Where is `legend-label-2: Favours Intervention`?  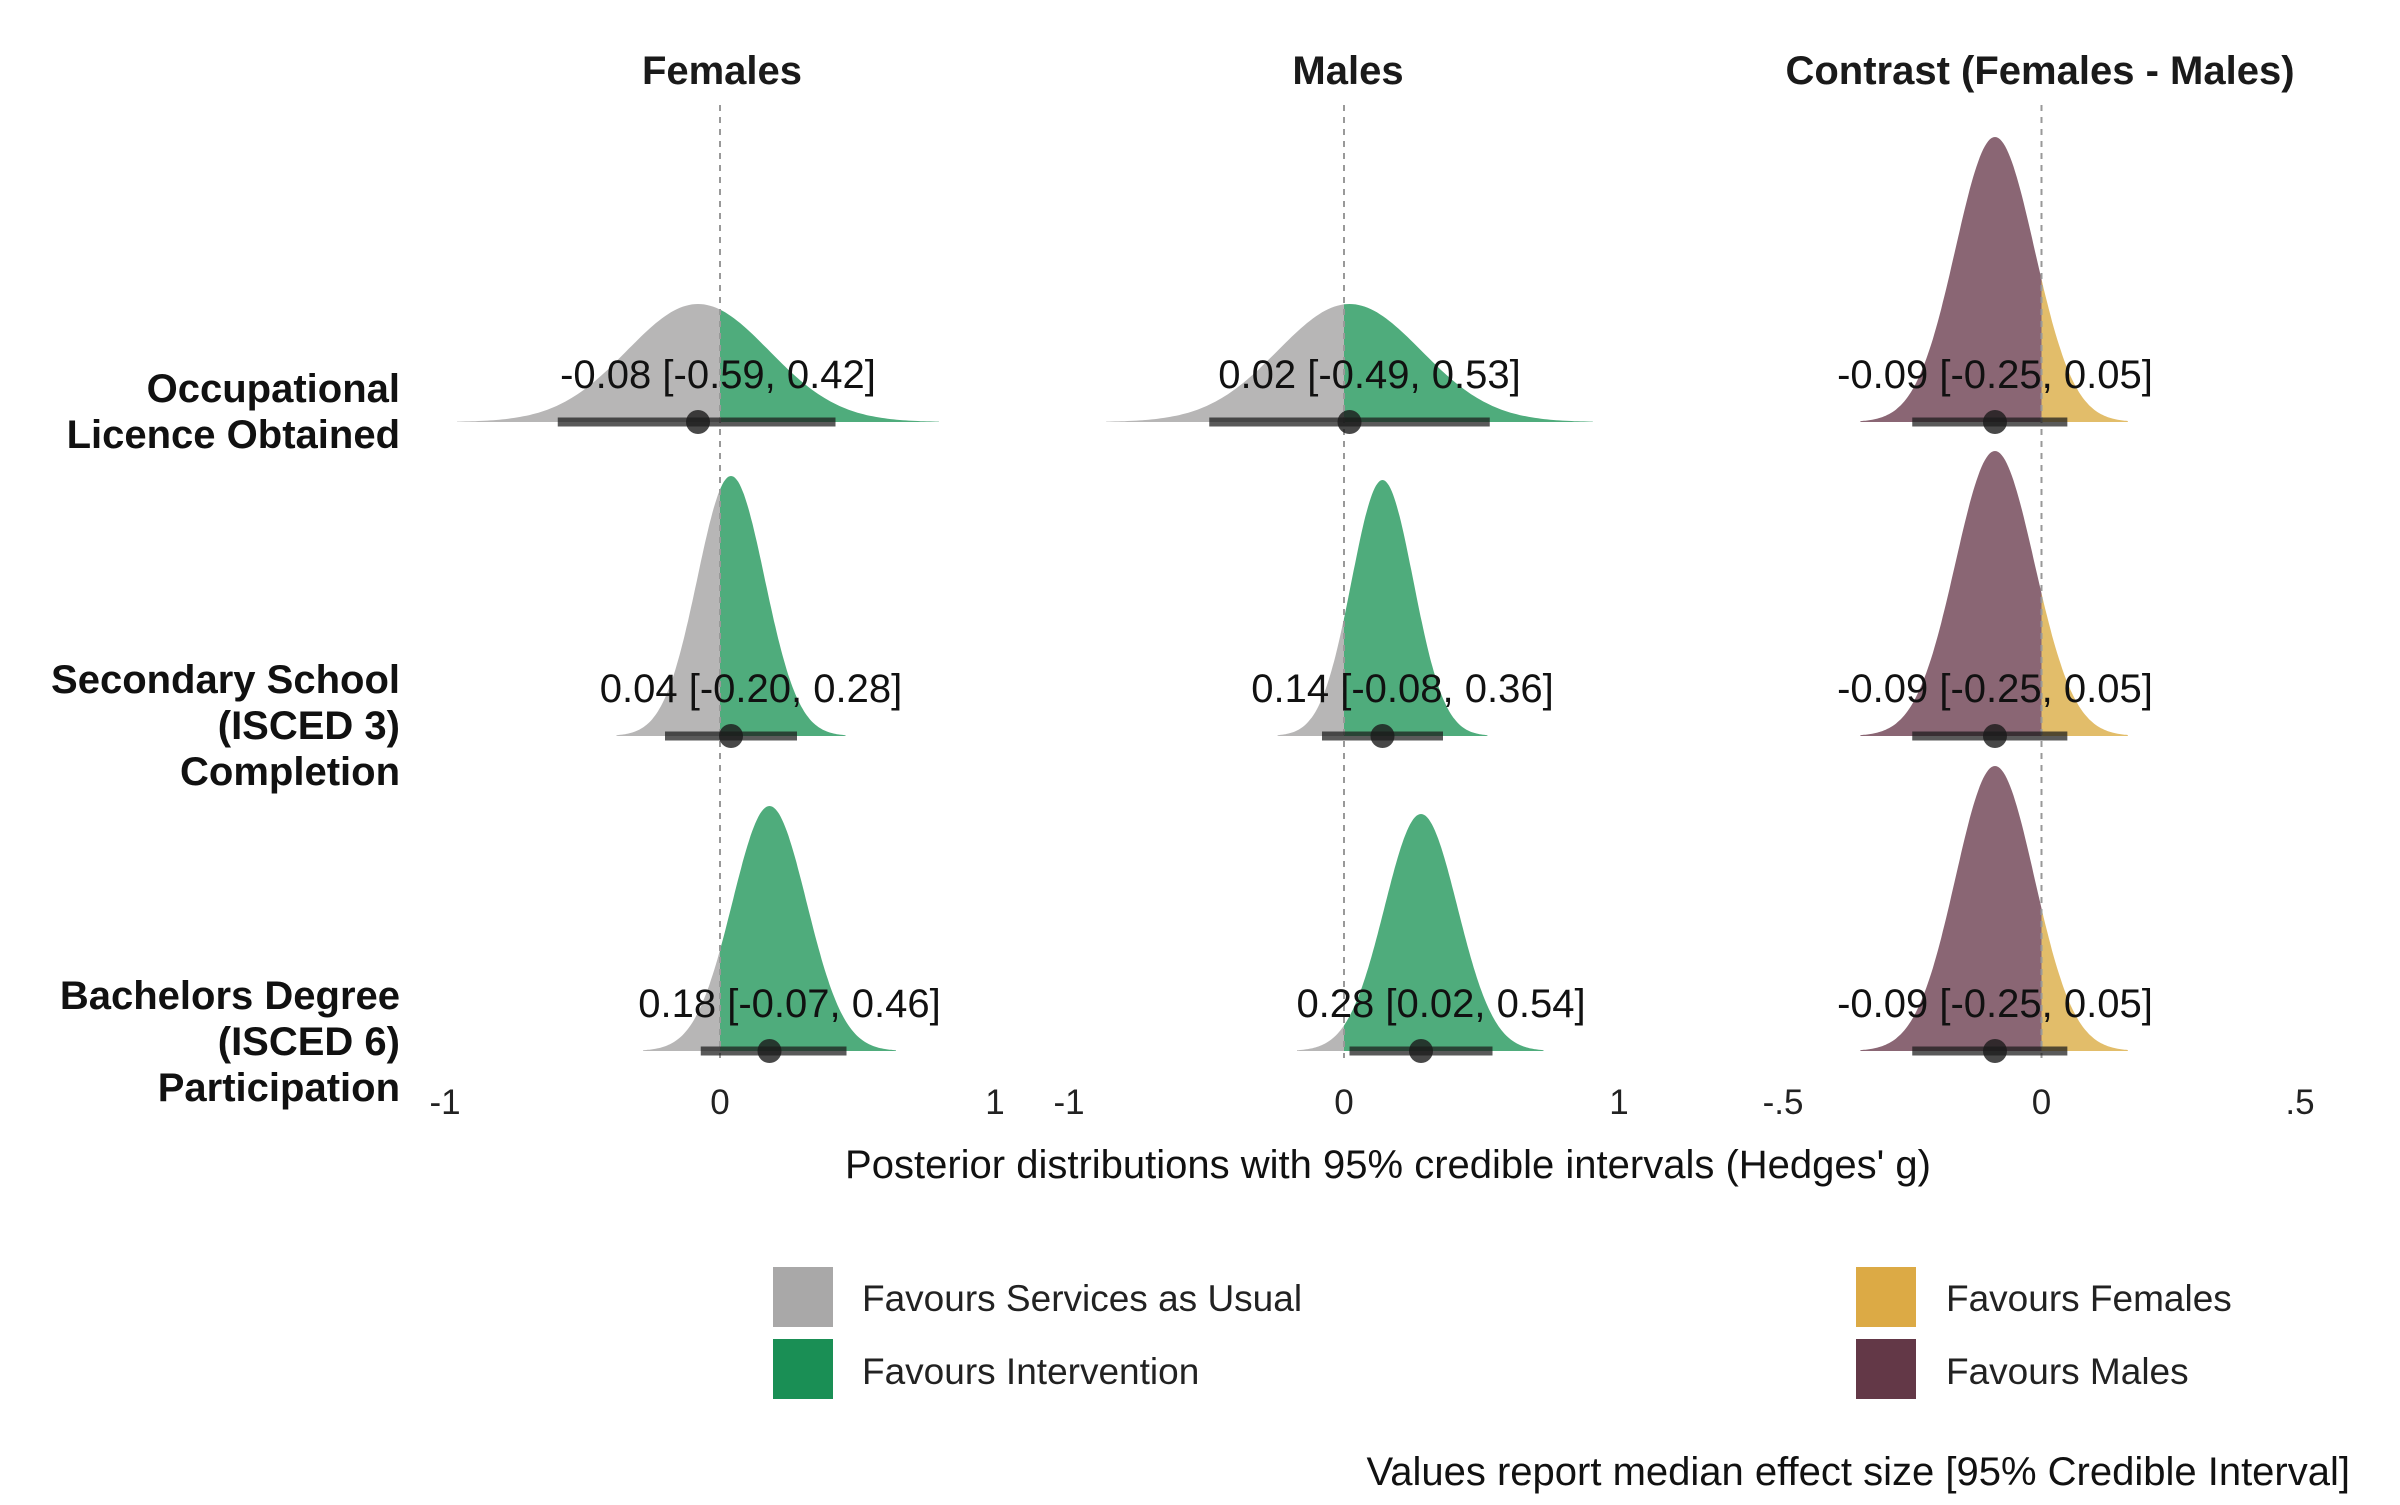 legend-label-2: Favours Intervention is located at coordinates (1030, 1371).